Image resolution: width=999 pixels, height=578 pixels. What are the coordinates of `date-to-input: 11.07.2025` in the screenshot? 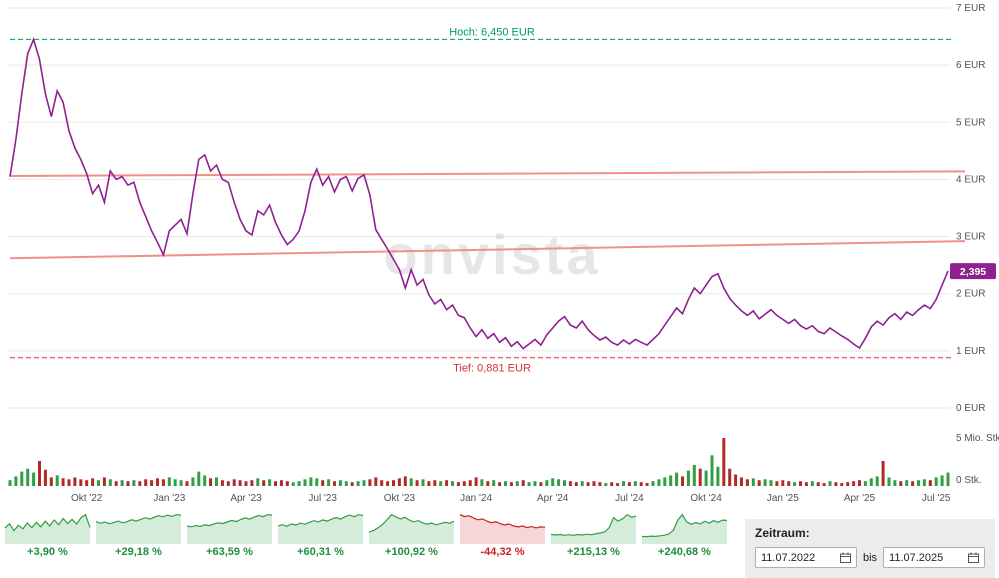 It's located at (934, 557).